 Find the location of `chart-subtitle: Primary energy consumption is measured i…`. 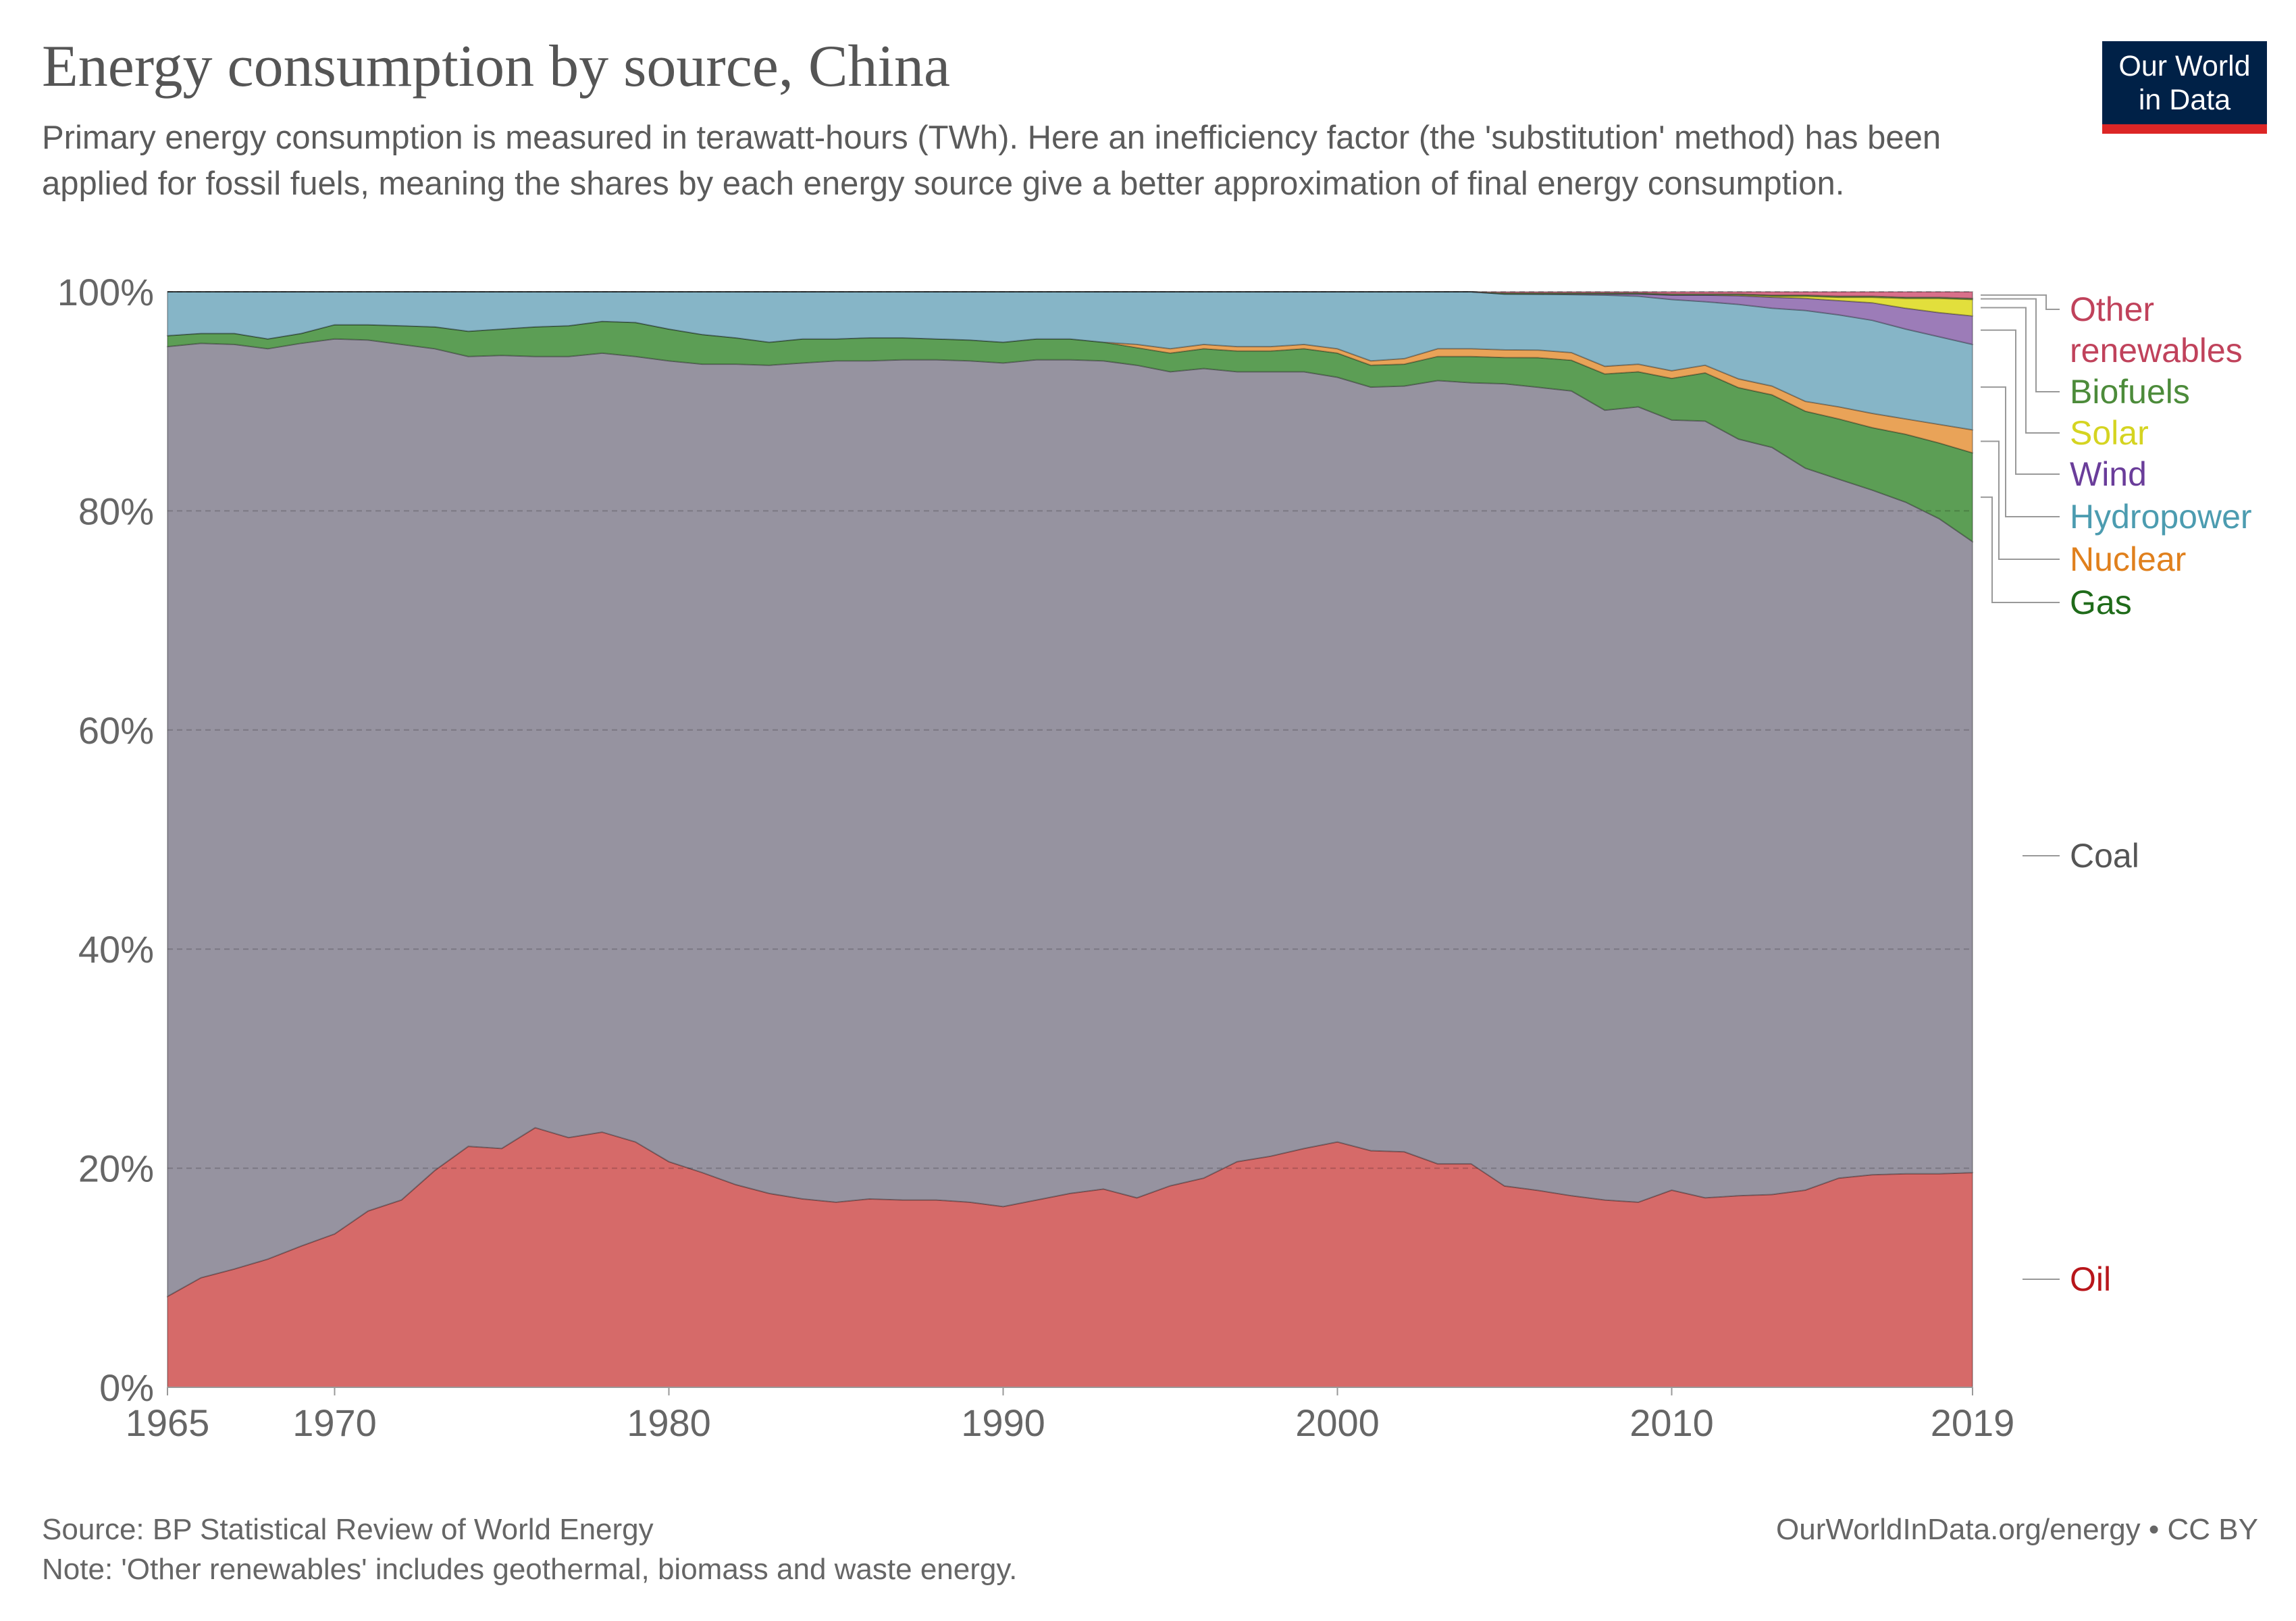

chart-subtitle: Primary energy consumption is measured i… is located at coordinates (991, 161).